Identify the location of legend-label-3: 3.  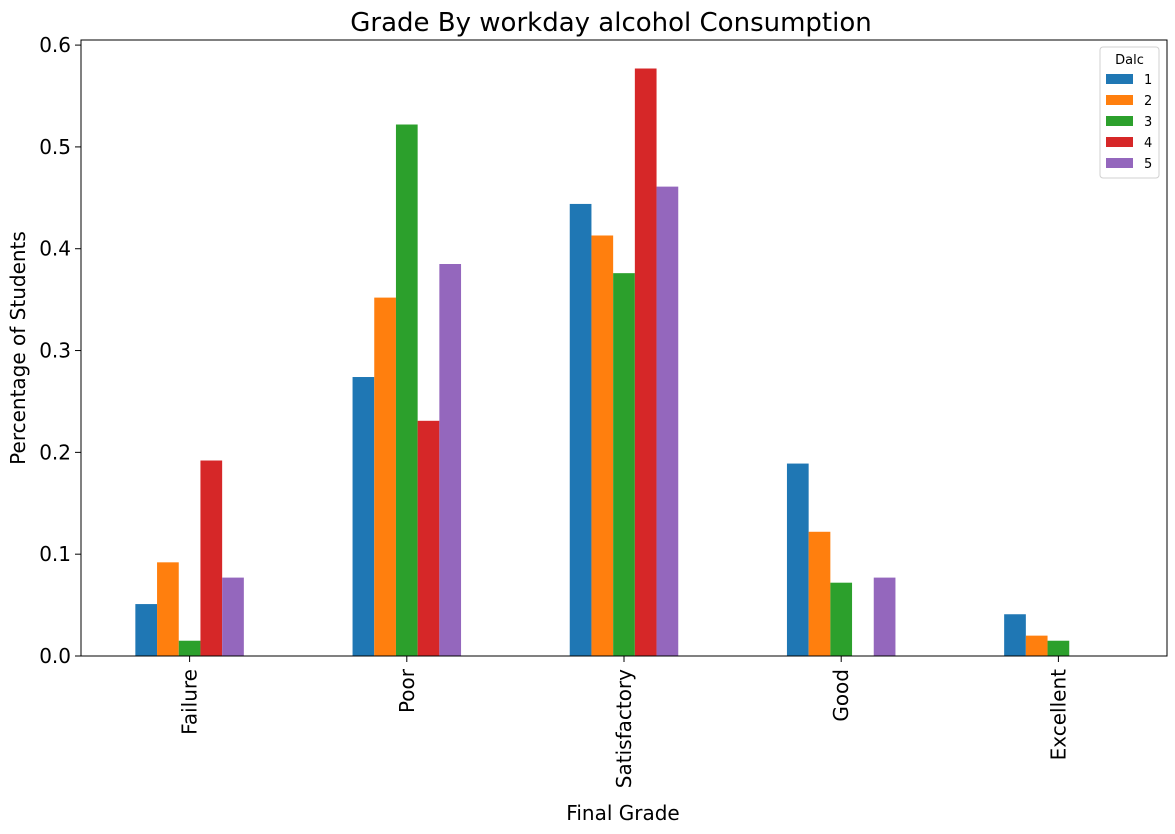
(1148, 122).